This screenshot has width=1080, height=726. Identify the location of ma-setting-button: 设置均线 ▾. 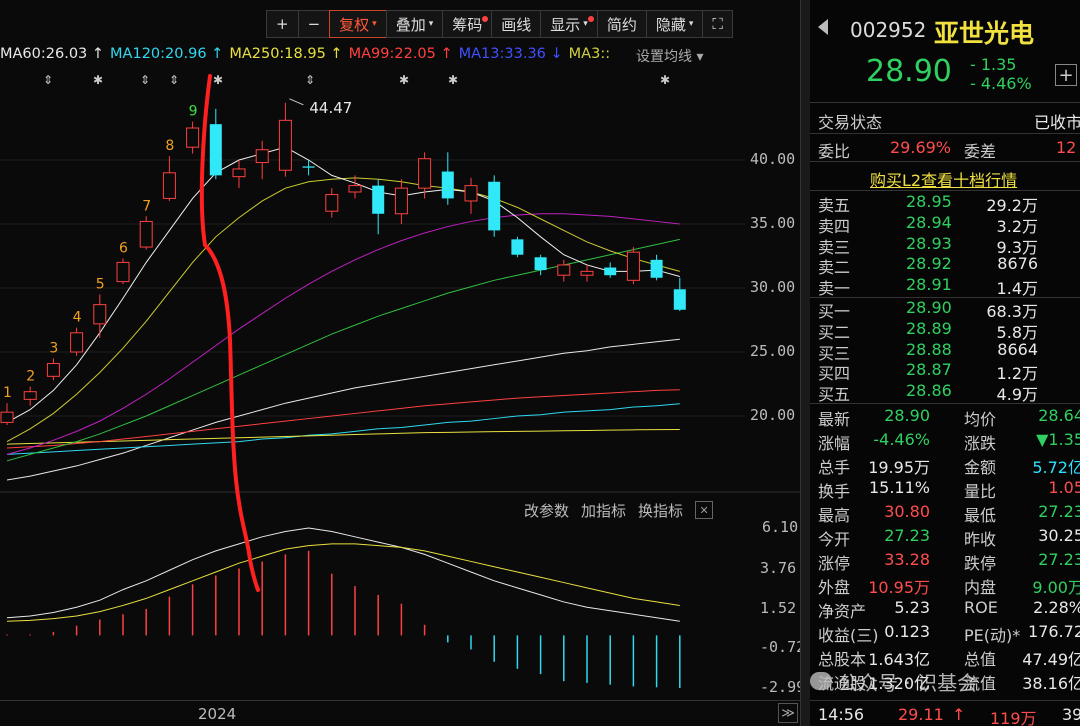
(670, 57).